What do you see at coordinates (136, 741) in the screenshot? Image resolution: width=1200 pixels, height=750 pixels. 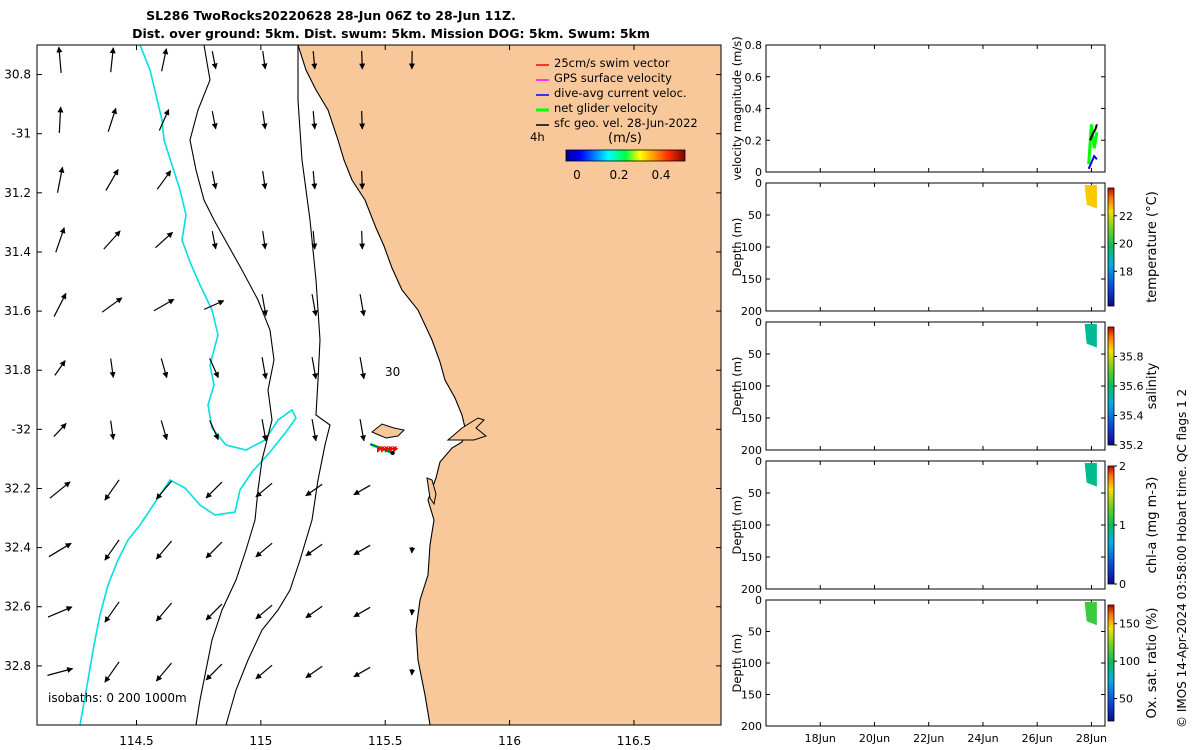 I see `map-x-tick-label: 114.5` at bounding box center [136, 741].